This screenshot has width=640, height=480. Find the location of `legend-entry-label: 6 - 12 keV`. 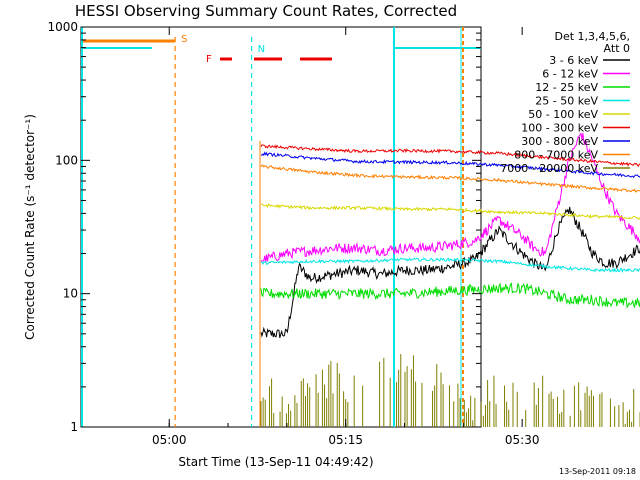

legend-entry-label: 6 - 12 keV is located at coordinates (570, 74).